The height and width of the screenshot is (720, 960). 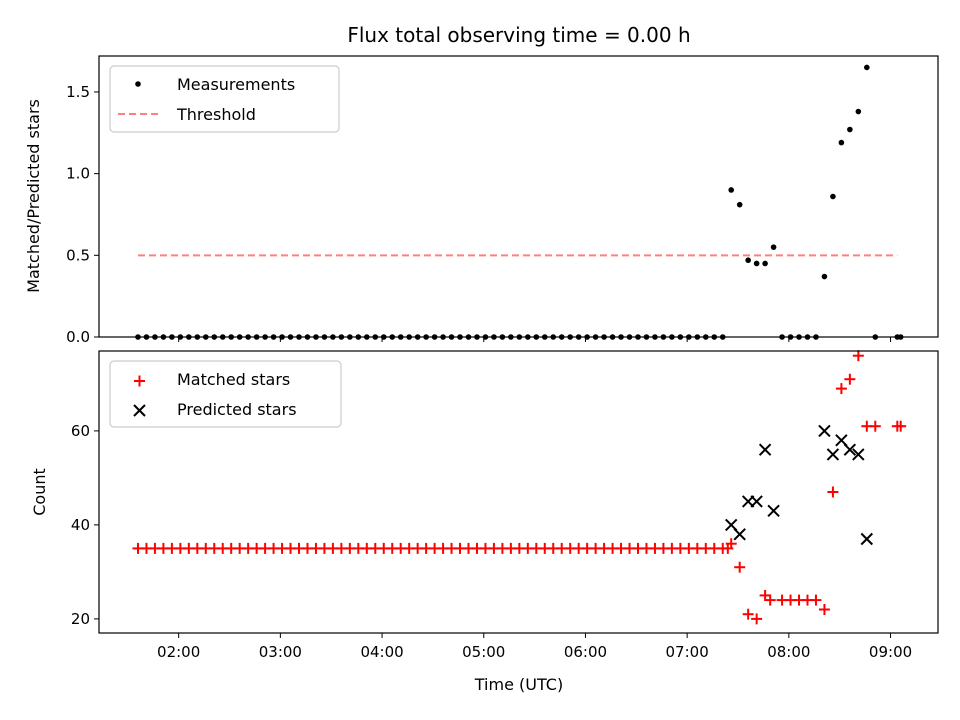 I want to click on bottom-y-tick-label: 60, so click(x=80, y=431).